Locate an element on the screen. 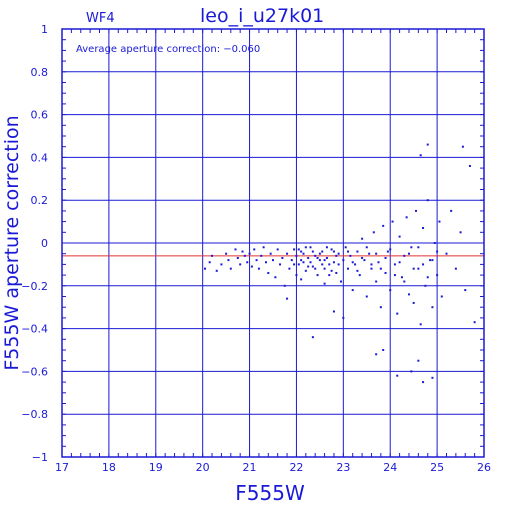 This screenshot has width=512, height=512. x-tick-label: 17 is located at coordinates (62, 467).